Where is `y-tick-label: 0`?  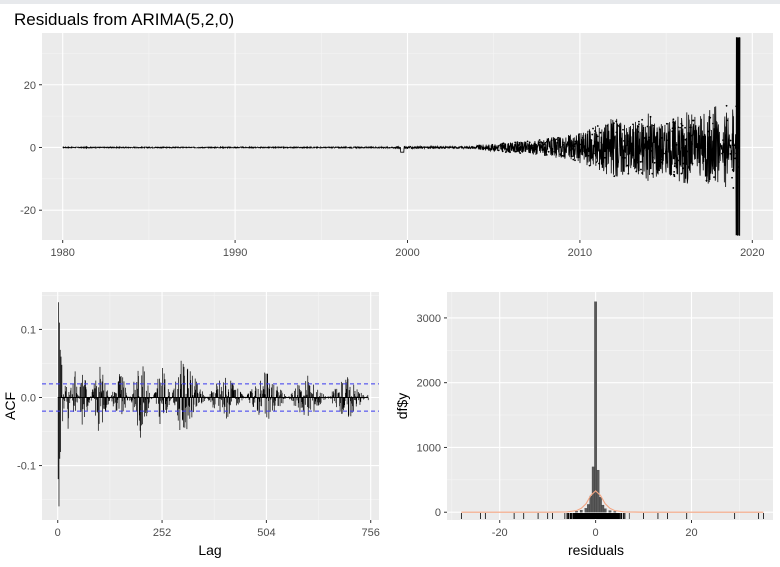 y-tick-label: 0 is located at coordinates (33, 148).